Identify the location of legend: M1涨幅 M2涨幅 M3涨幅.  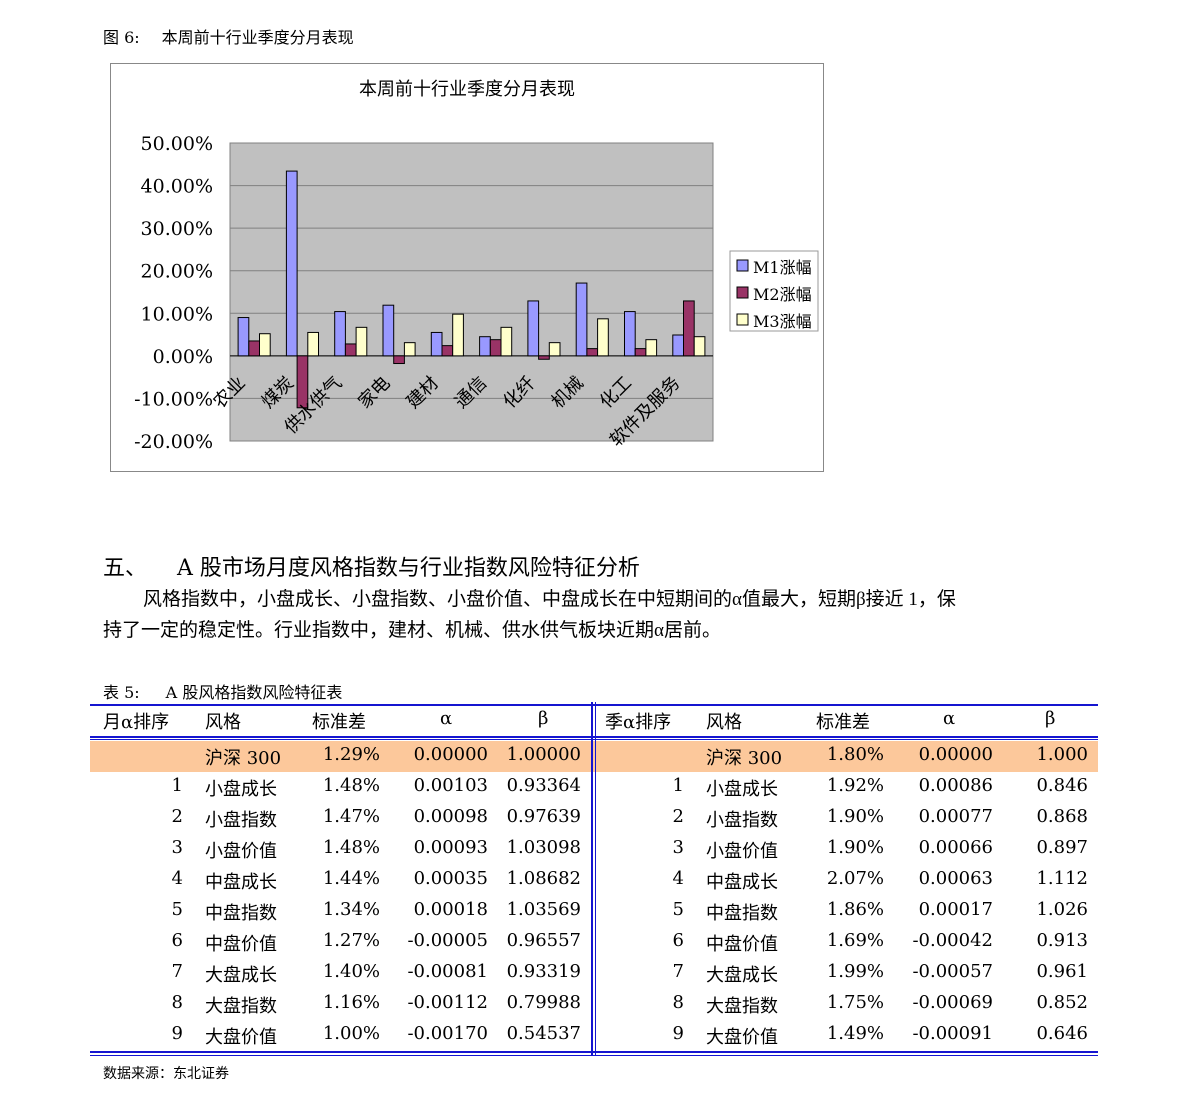
(774, 291).